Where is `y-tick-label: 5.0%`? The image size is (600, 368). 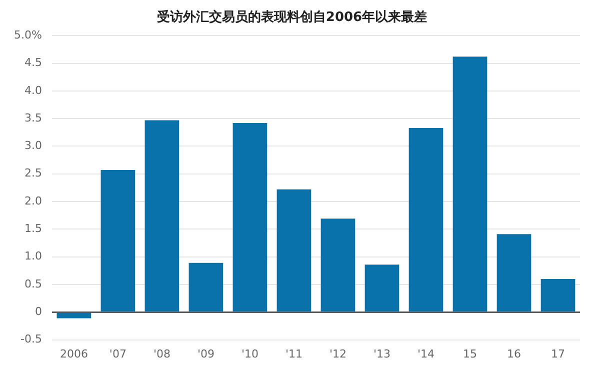 y-tick-label: 5.0% is located at coordinates (28, 35).